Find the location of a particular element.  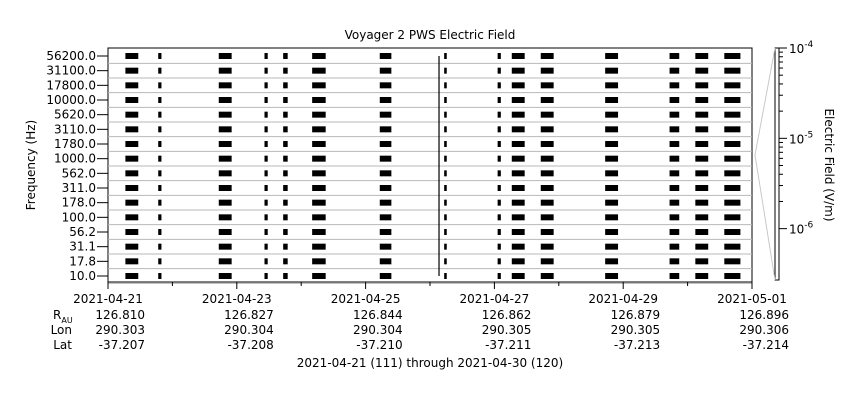

chart-title: Voyager 2 PWS Electric Field is located at coordinates (430, 35).